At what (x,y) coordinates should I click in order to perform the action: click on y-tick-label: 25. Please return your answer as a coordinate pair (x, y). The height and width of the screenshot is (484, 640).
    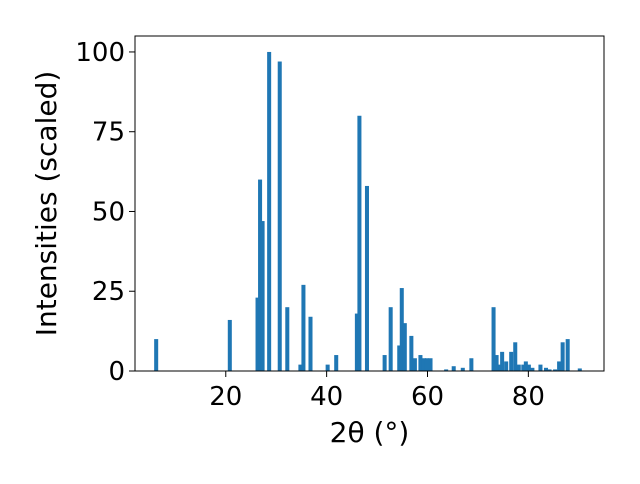
    Looking at the image, I should click on (108, 292).